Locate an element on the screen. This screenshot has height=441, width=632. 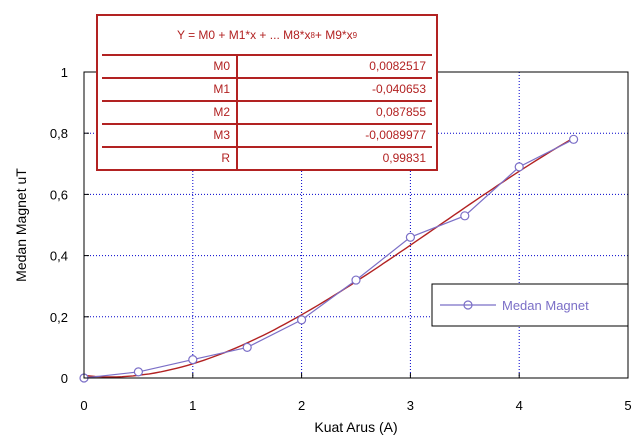
fit-coef-value: 0,99831 is located at coordinates (404, 158).